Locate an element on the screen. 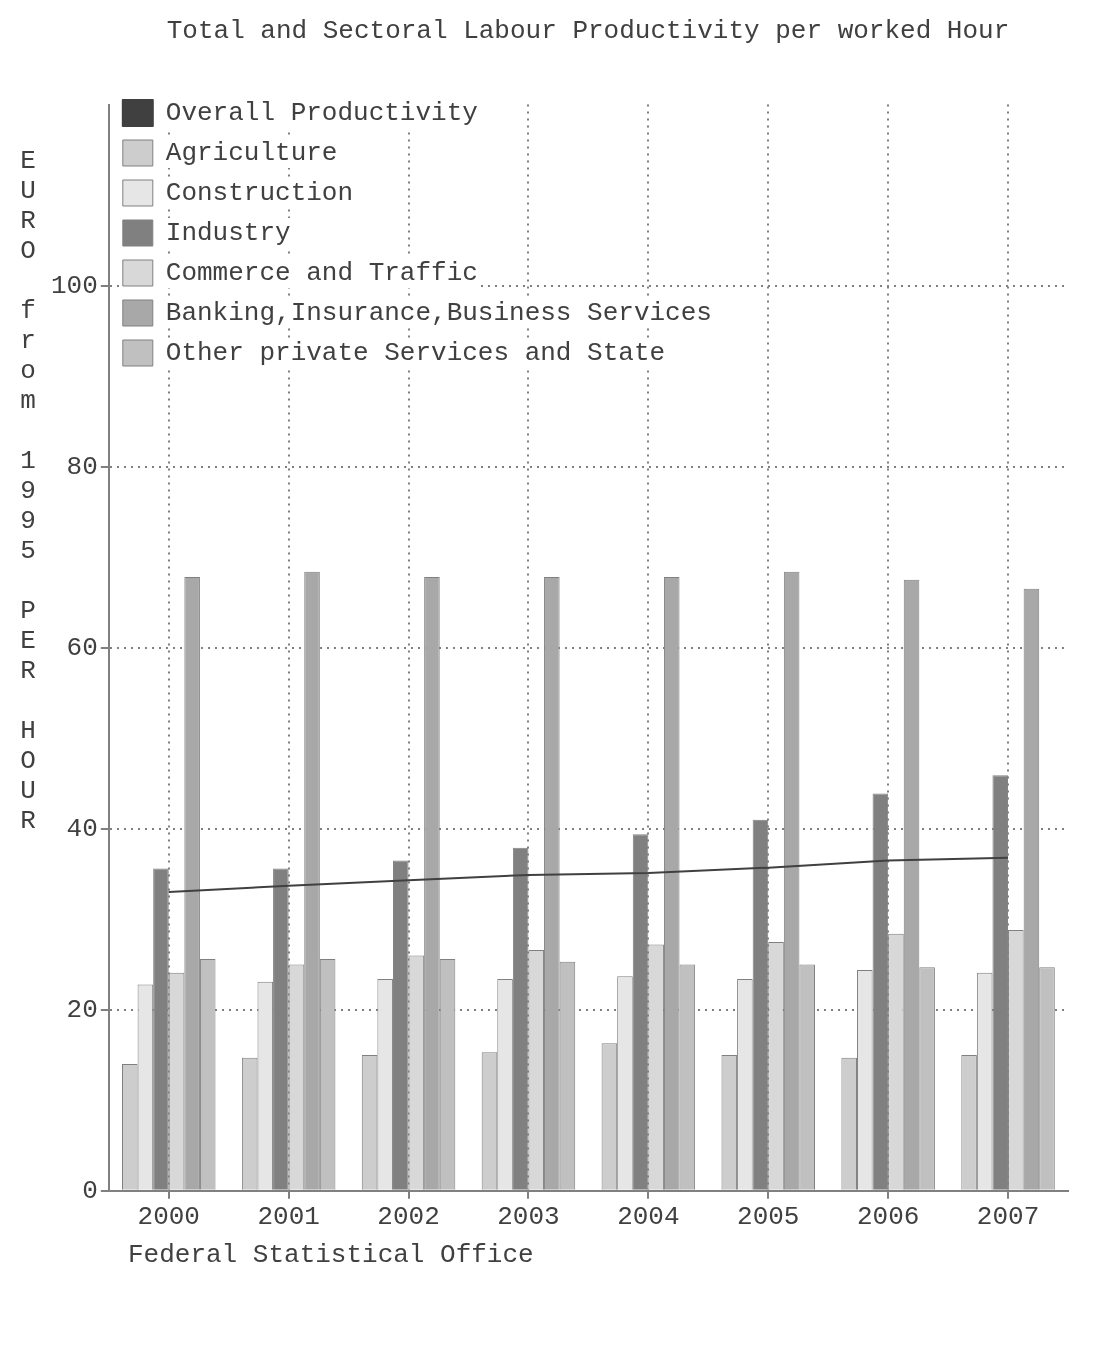 The image size is (1101, 1358). y-tick-label: 100 is located at coordinates (74, 285).